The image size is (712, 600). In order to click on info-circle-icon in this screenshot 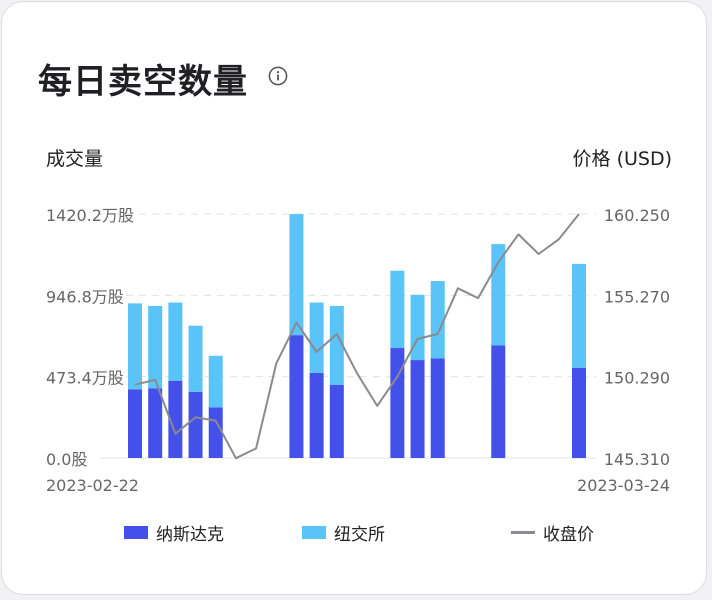, I will do `click(278, 76)`.